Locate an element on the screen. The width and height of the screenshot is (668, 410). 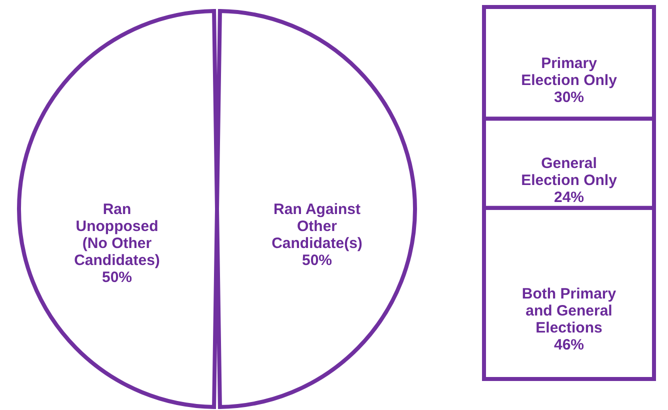
series-label: General Election Only is located at coordinates (569, 172).